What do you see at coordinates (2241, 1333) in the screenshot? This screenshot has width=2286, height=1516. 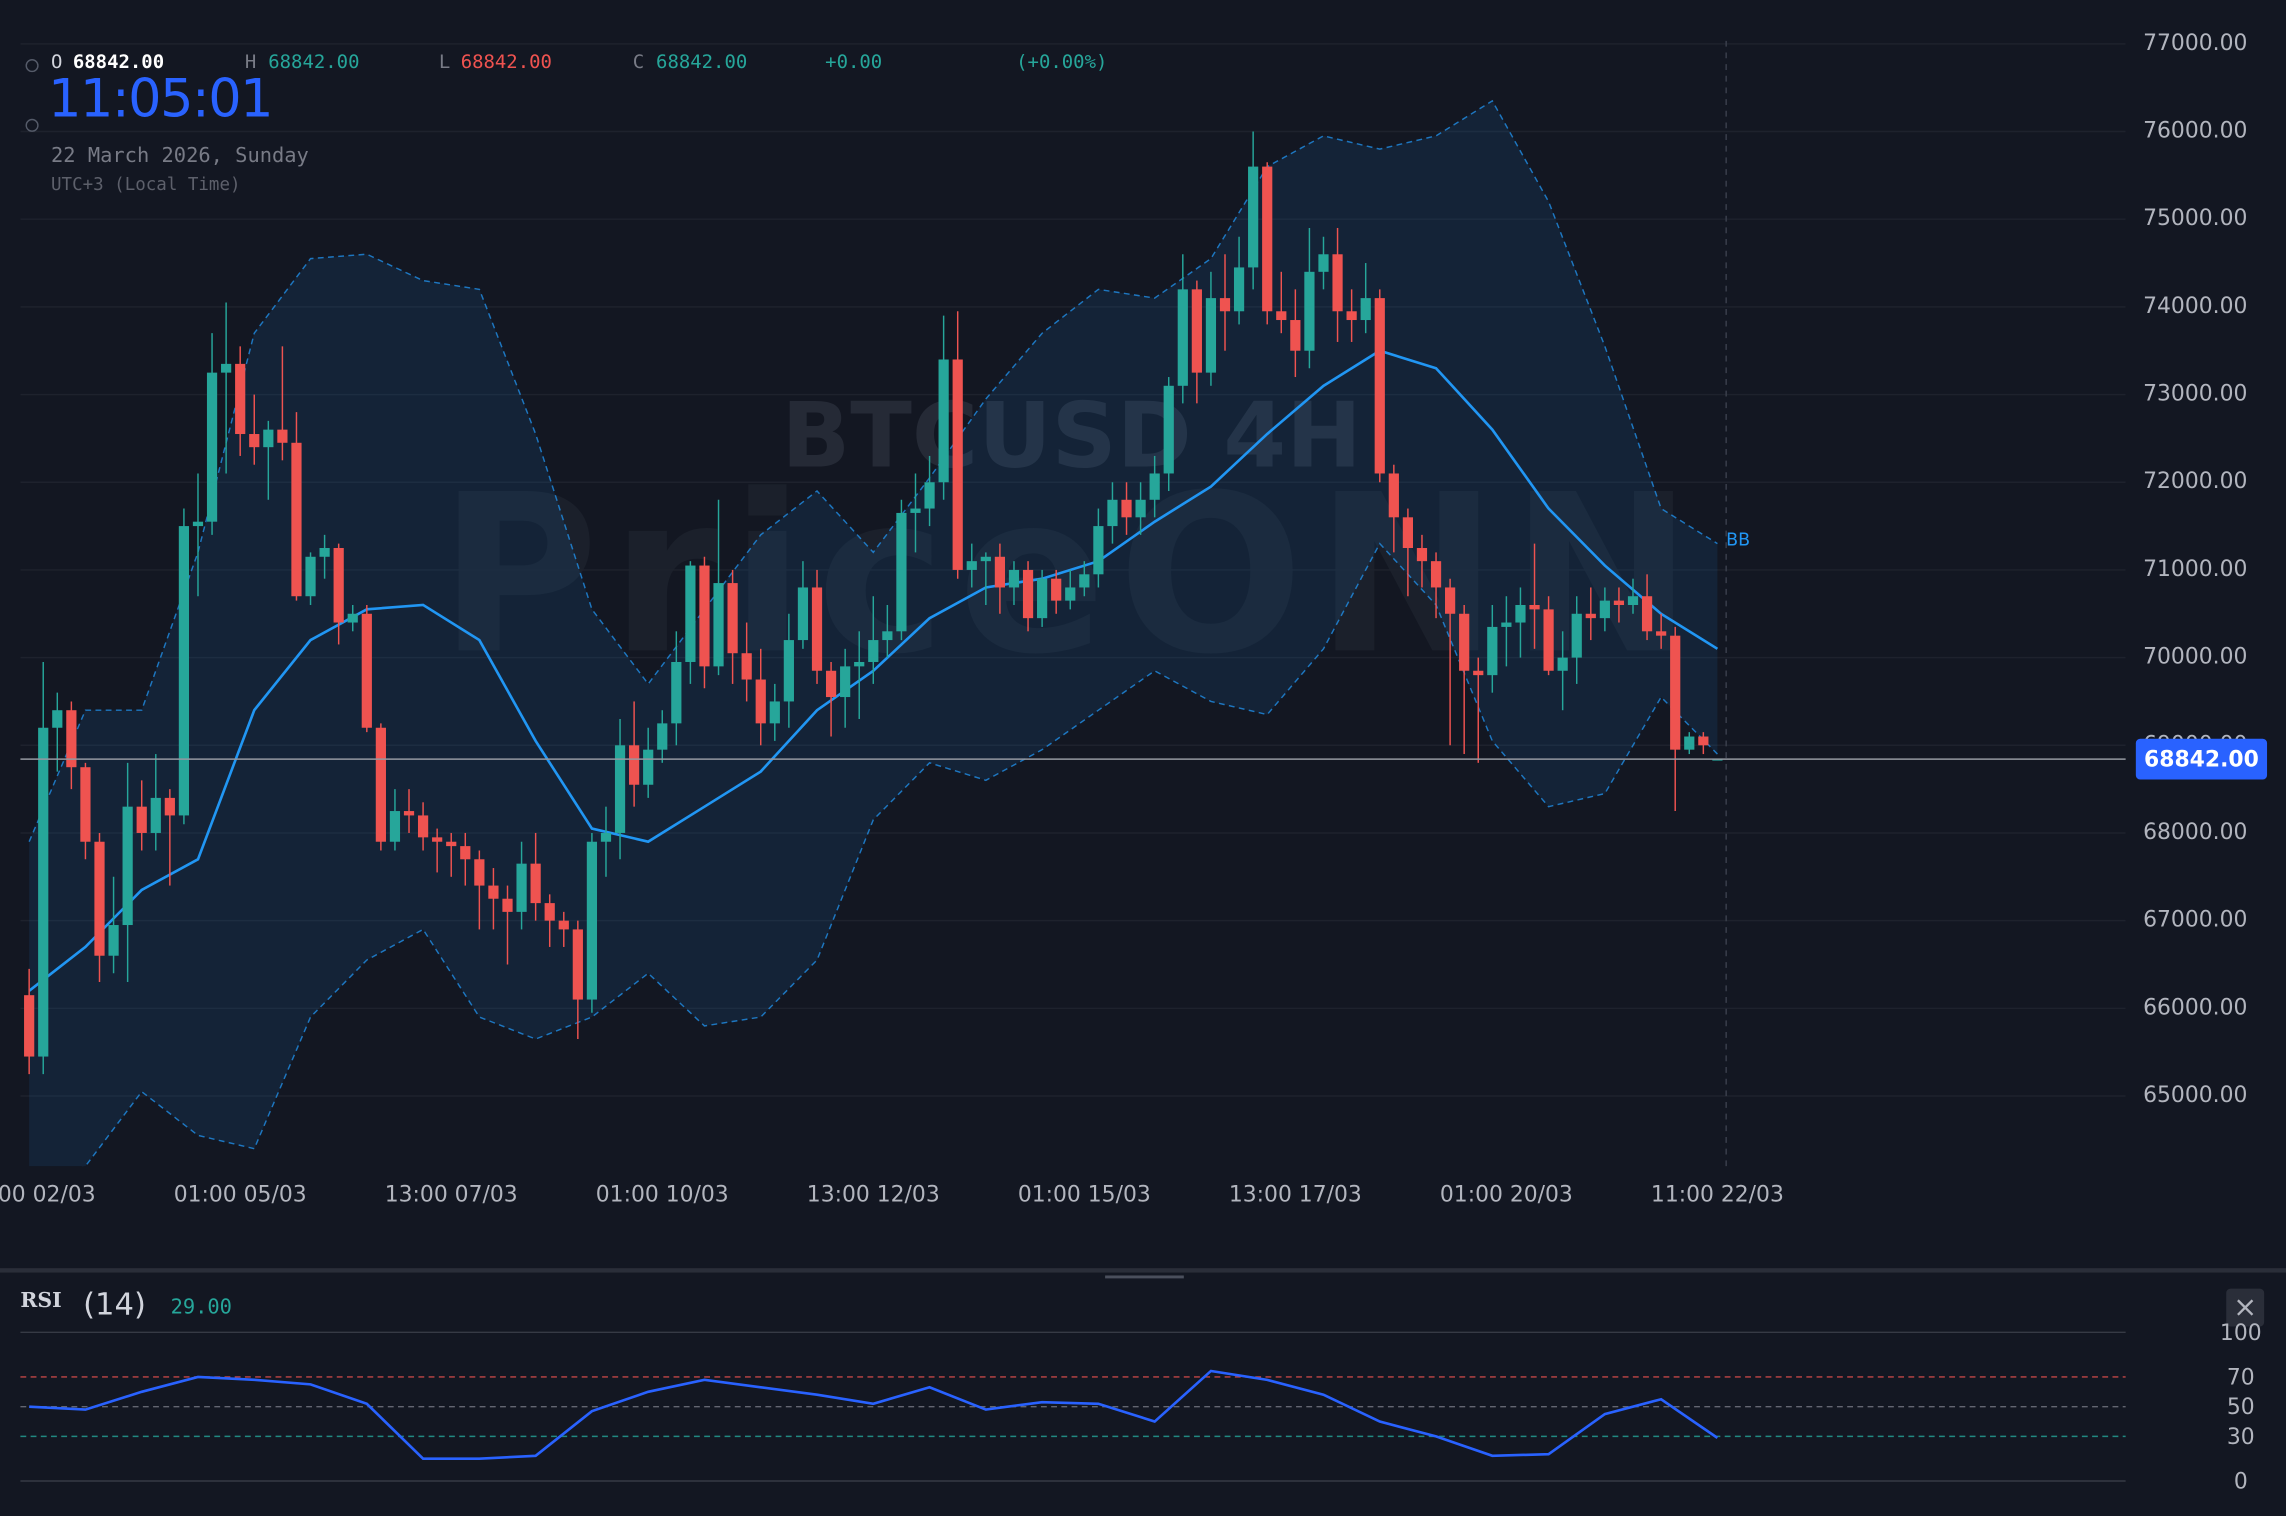 I see `rsi-tick-label: 100` at bounding box center [2241, 1333].